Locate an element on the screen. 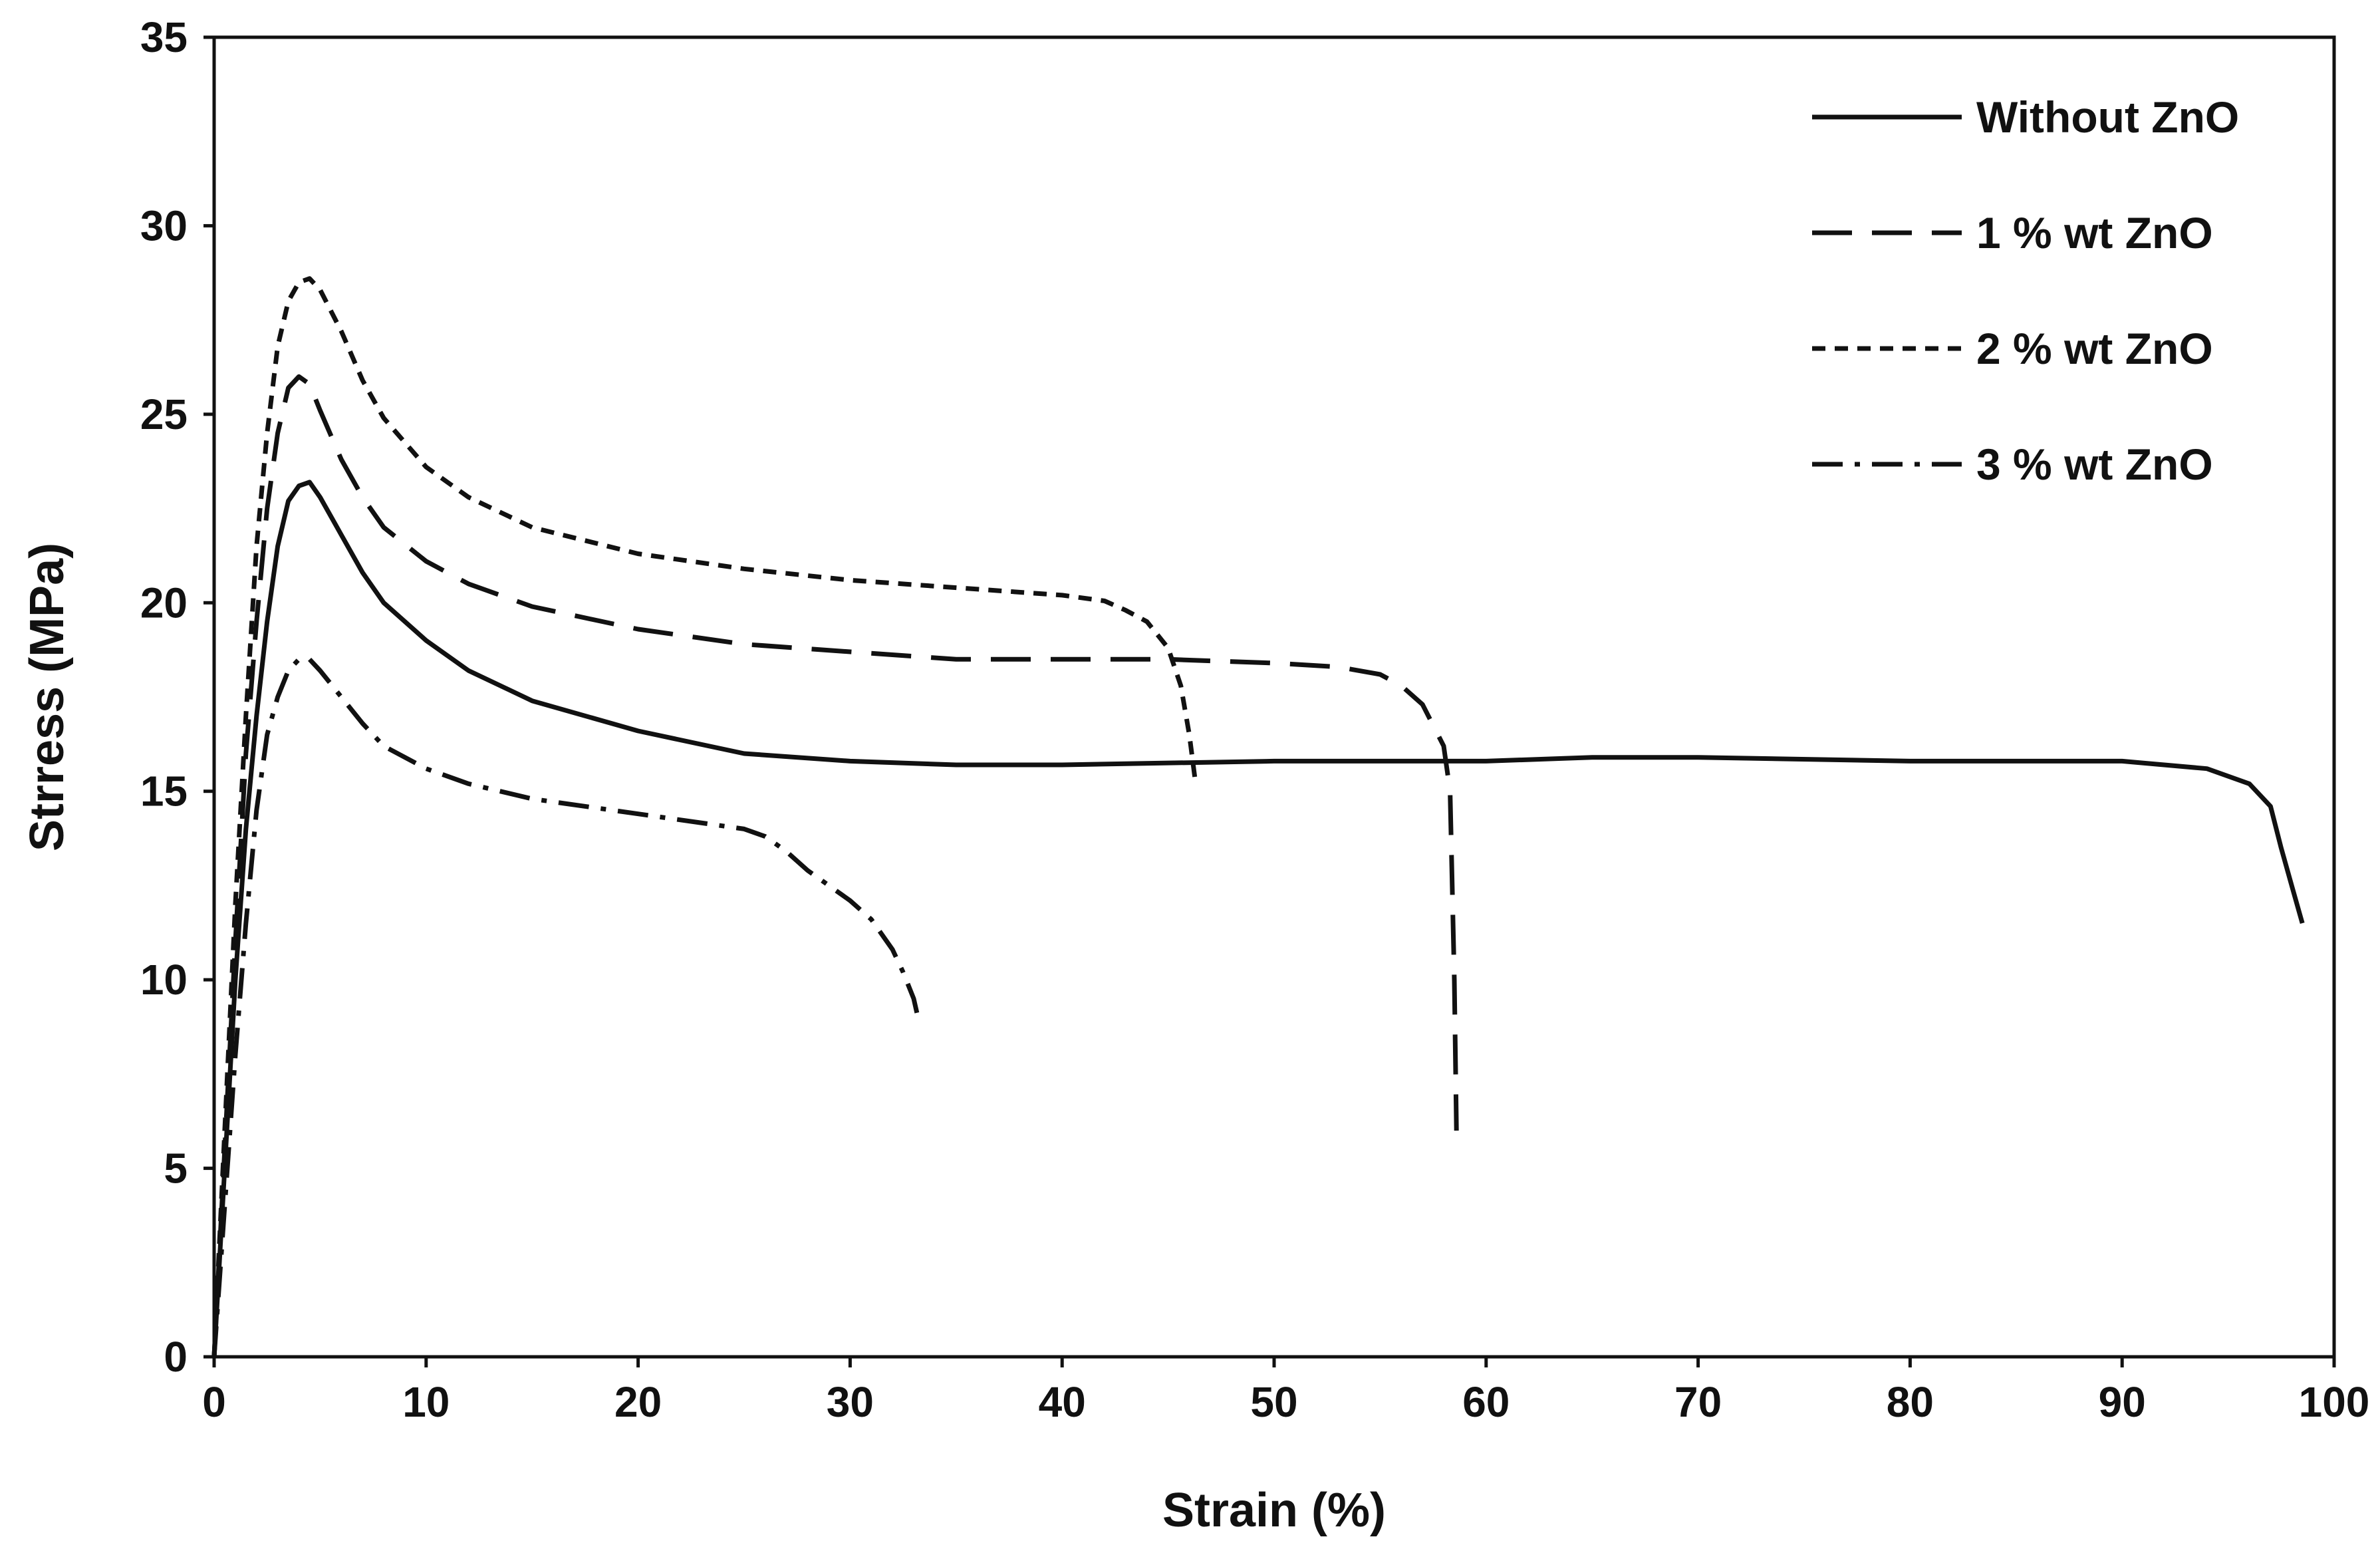 The width and height of the screenshot is (2380, 1553). legend-label-3: 2 % wt ZnO is located at coordinates (2094, 349).